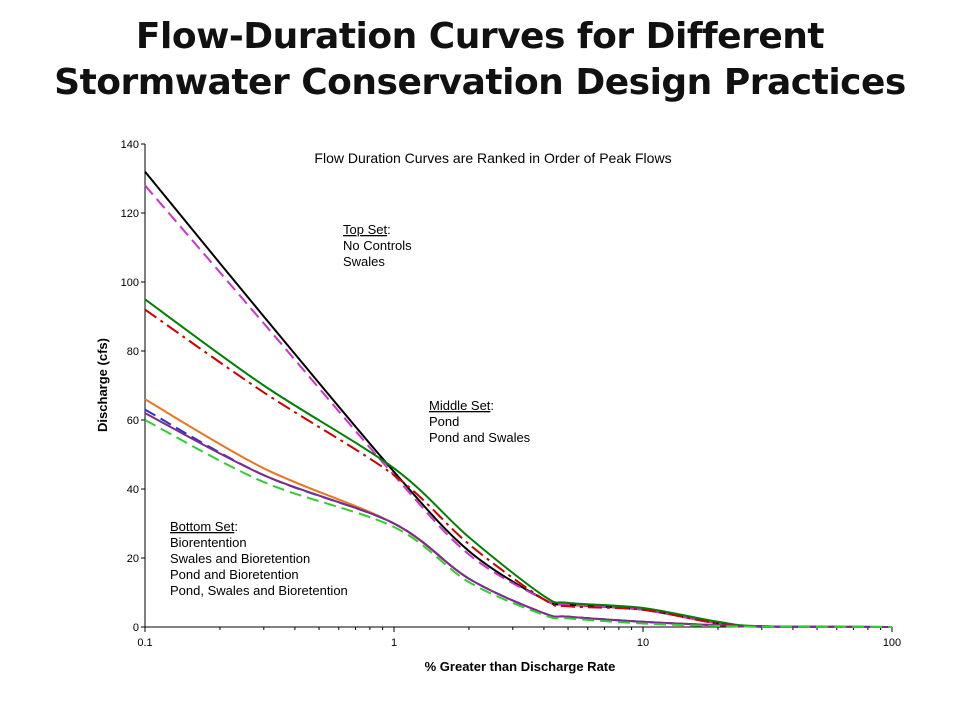  What do you see at coordinates (204, 526) in the screenshot?
I see `annotation-heading: Bottom Set:` at bounding box center [204, 526].